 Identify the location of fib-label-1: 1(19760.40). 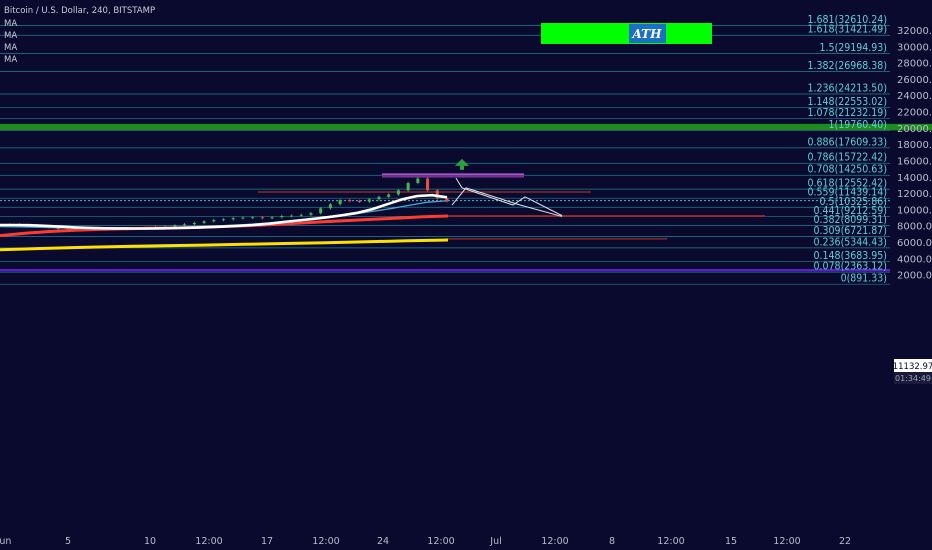
(858, 125).